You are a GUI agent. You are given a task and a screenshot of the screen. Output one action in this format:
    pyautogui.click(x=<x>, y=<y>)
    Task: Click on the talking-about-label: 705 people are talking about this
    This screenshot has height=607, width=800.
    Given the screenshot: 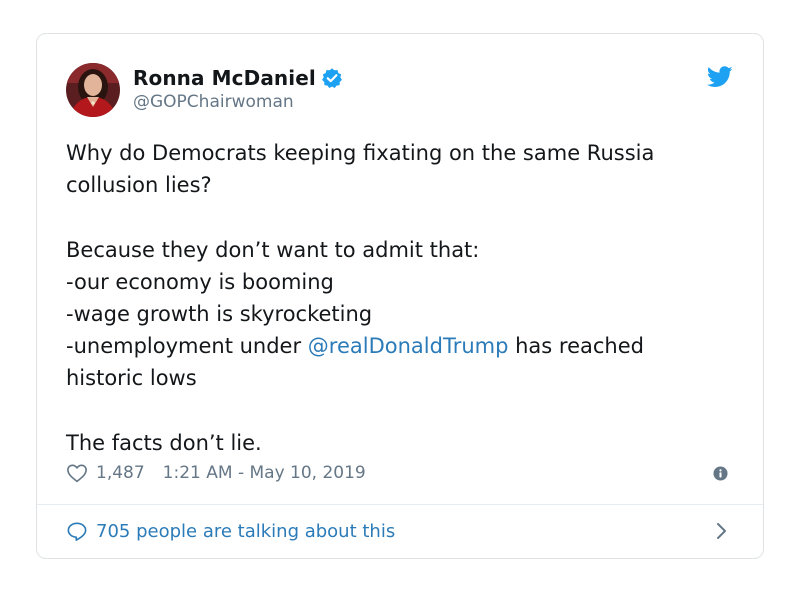 What is the action you would take?
    pyautogui.click(x=246, y=531)
    